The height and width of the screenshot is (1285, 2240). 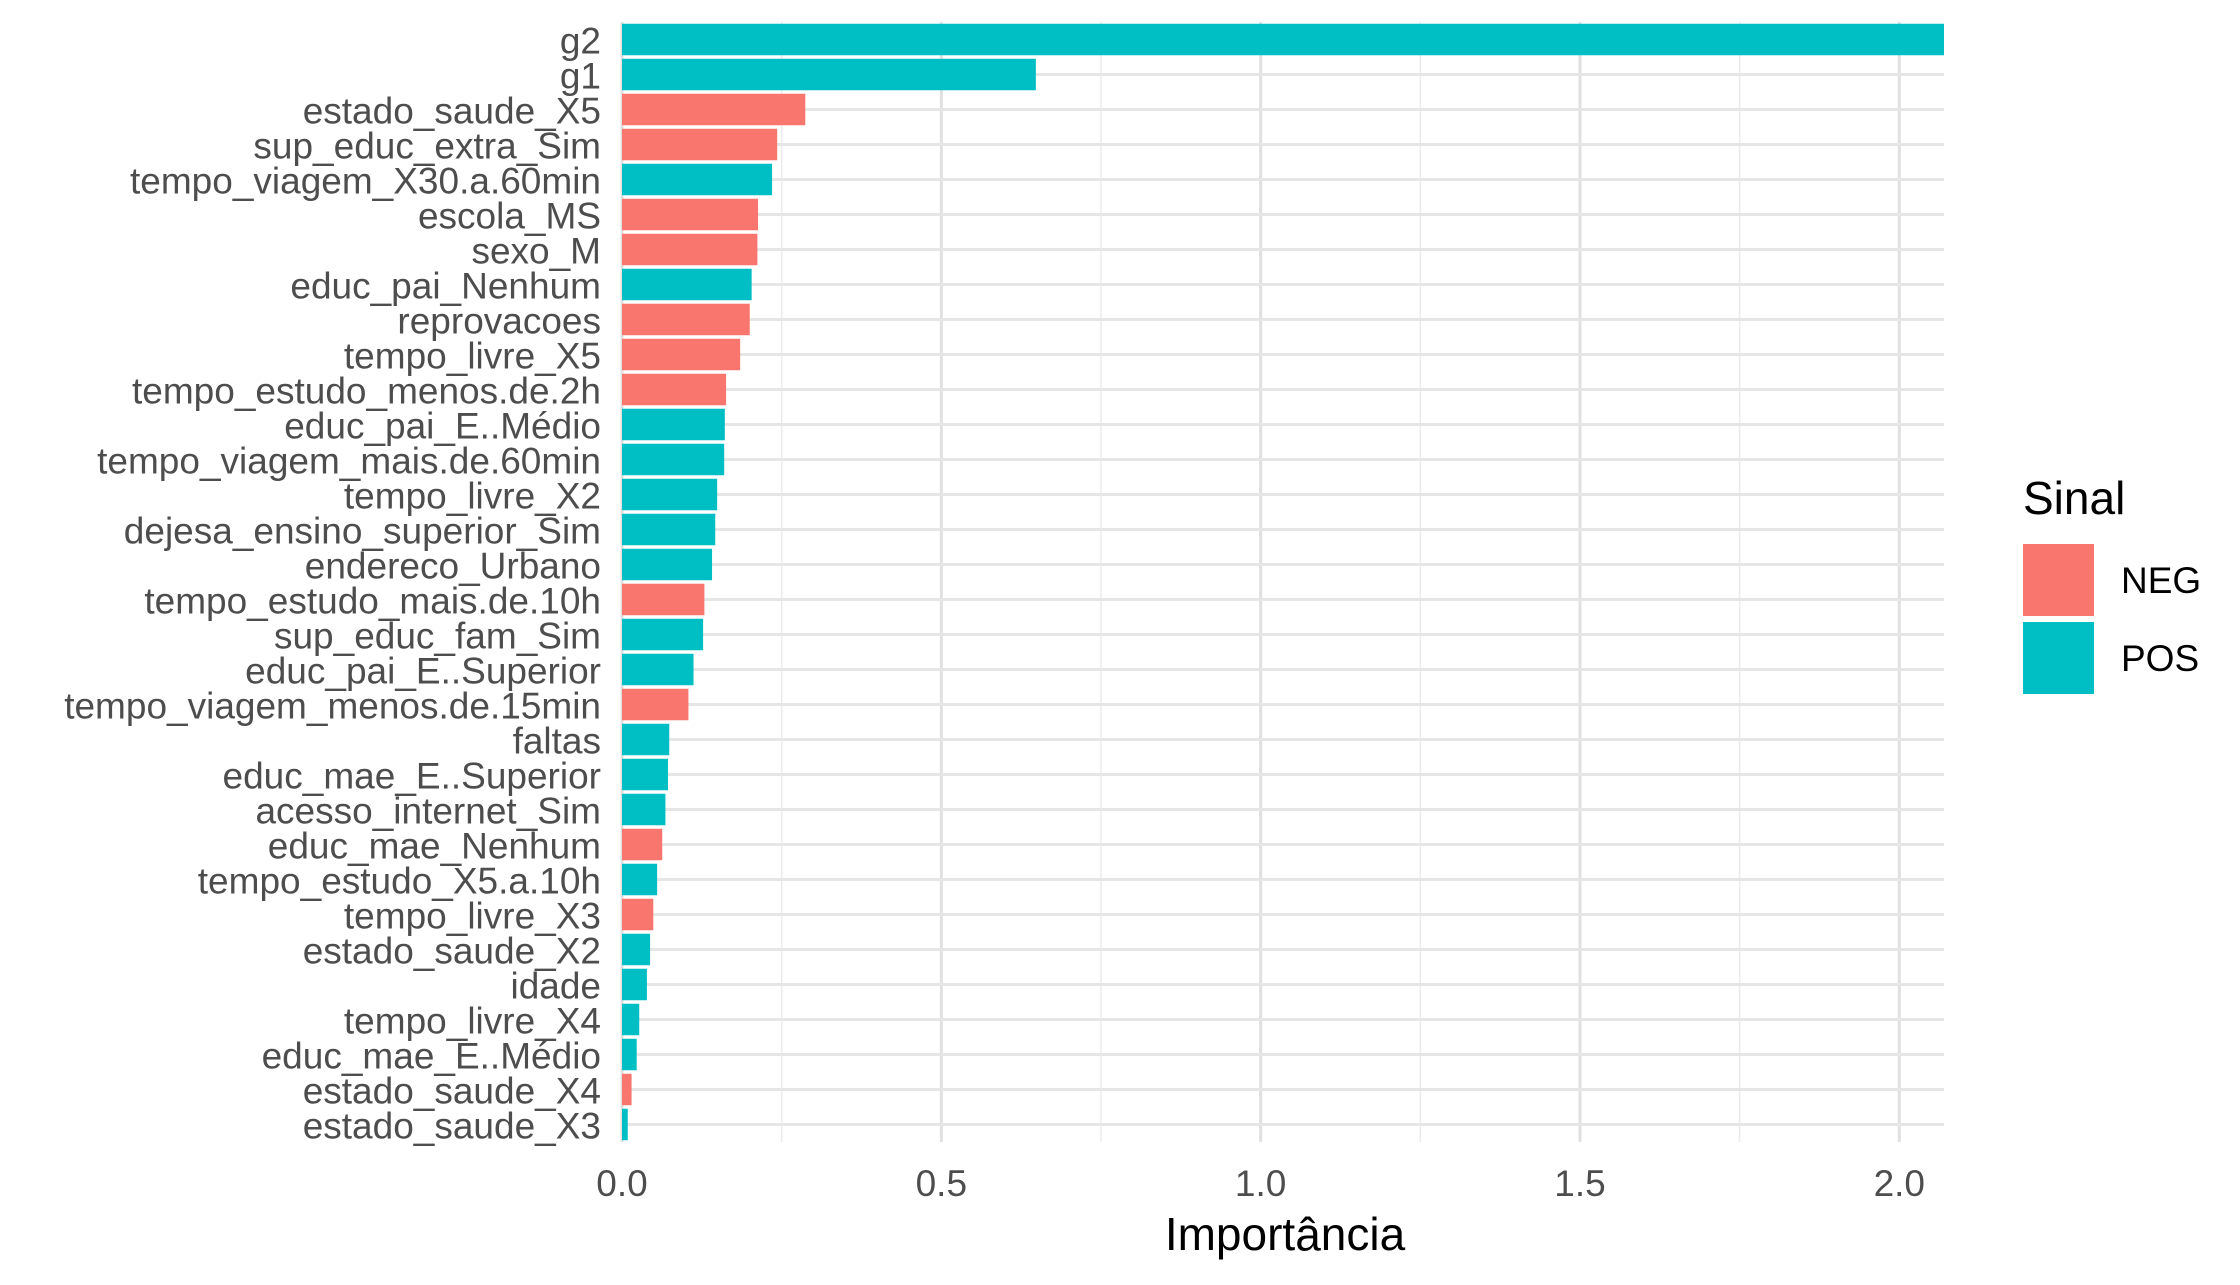 I want to click on x-tick-label: 1.0, so click(x=1260, y=1183).